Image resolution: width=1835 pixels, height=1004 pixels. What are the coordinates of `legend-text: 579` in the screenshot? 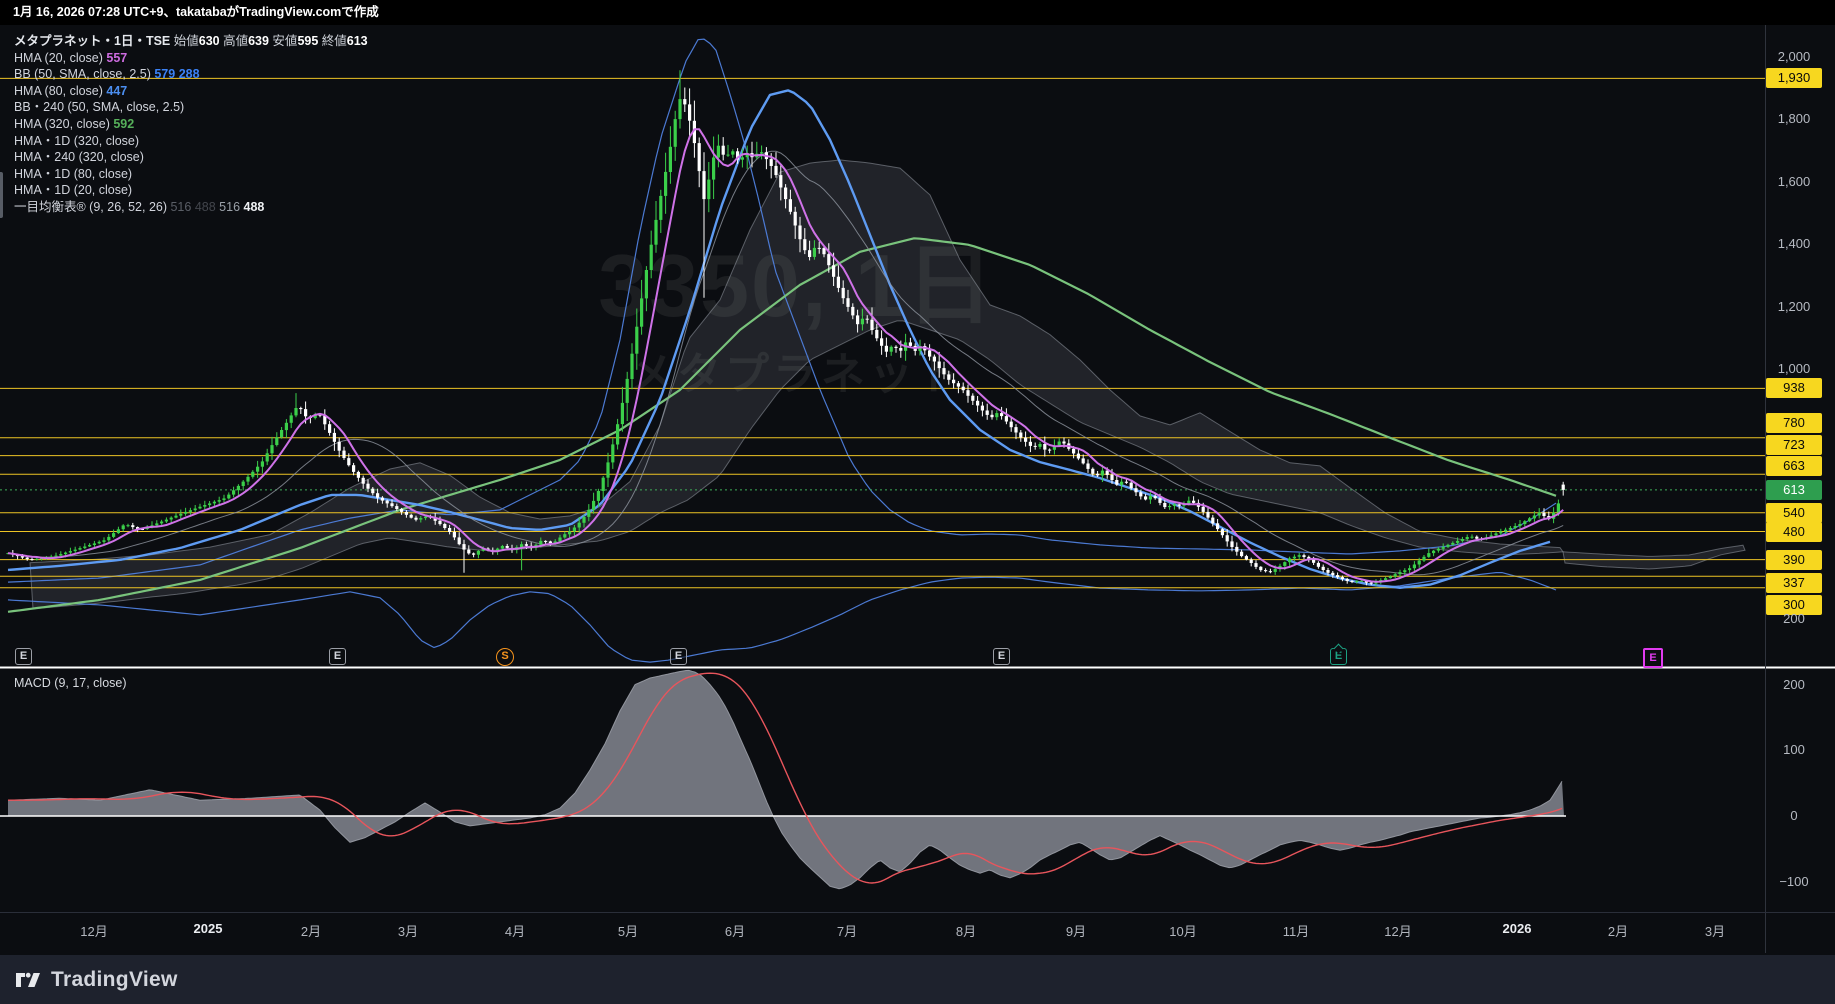 It's located at (166, 74).